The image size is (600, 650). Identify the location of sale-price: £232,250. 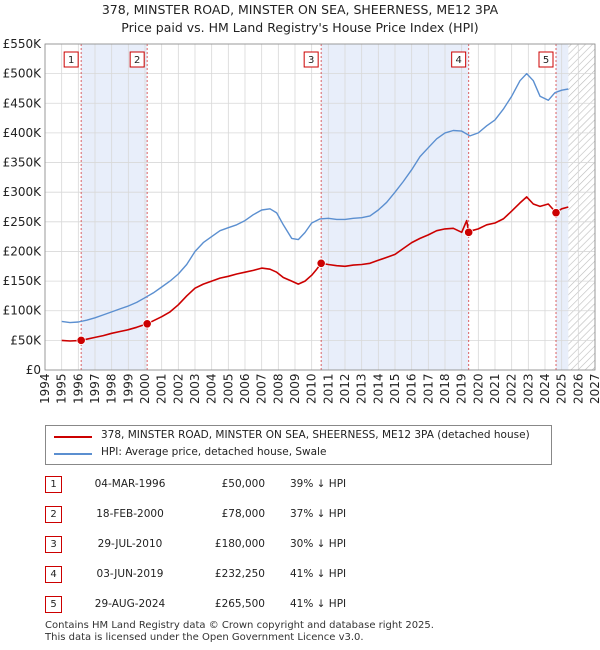
(239, 574).